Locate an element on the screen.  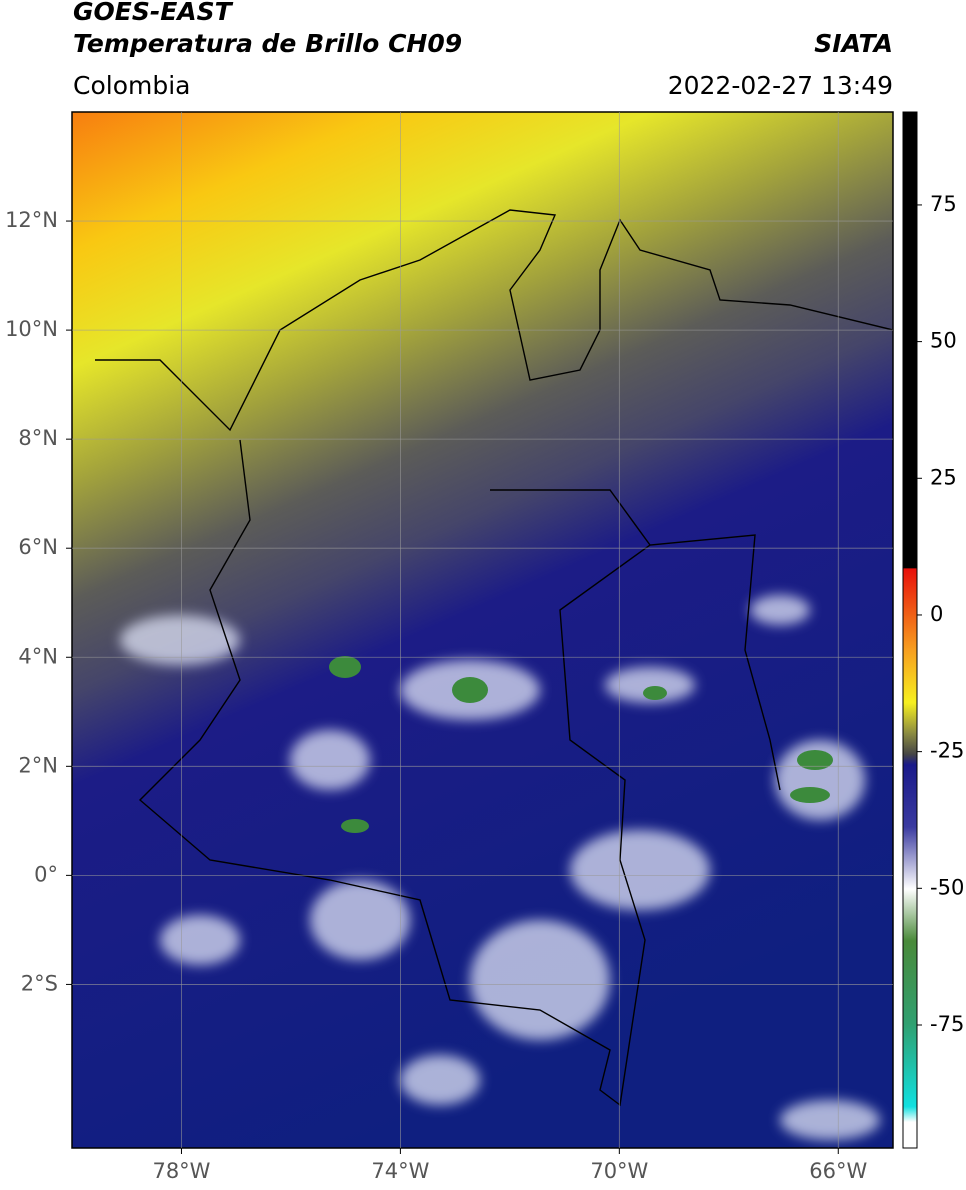
y-tick-label: 0° is located at coordinates (46, 874).